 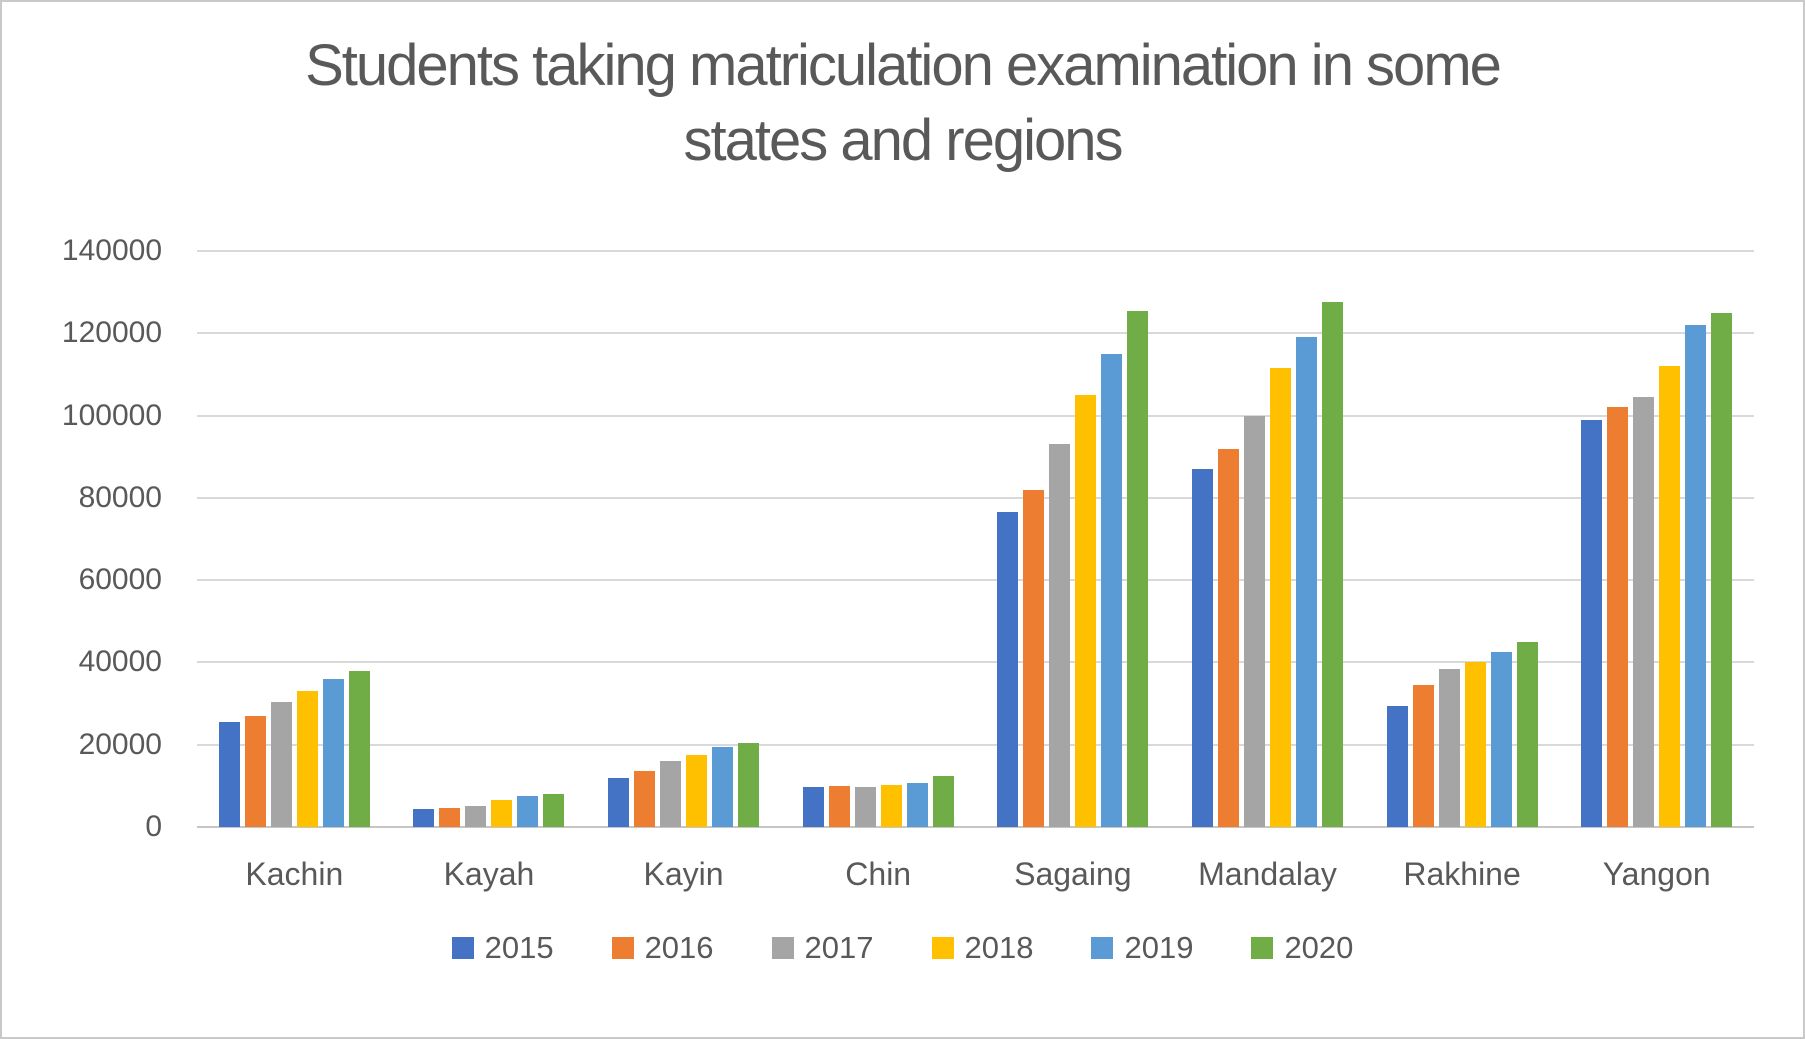 What do you see at coordinates (1073, 539) in the screenshot?
I see `bar-group-sagaing` at bounding box center [1073, 539].